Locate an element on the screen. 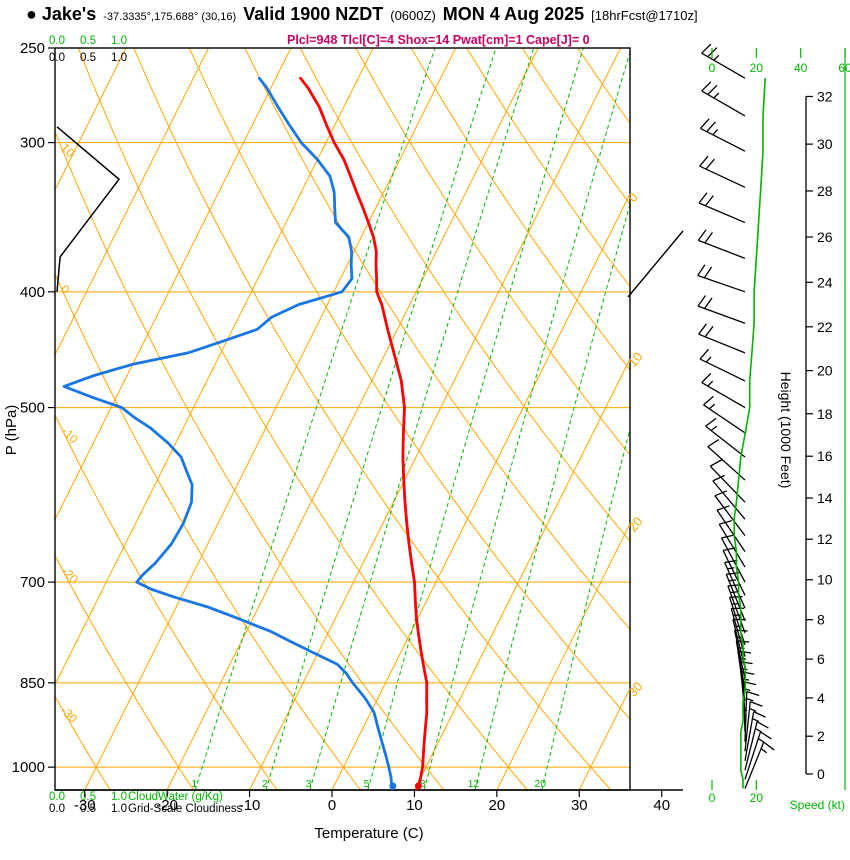 The width and height of the screenshot is (850, 860). isotherm-edge-label: 0 is located at coordinates (633, 197).